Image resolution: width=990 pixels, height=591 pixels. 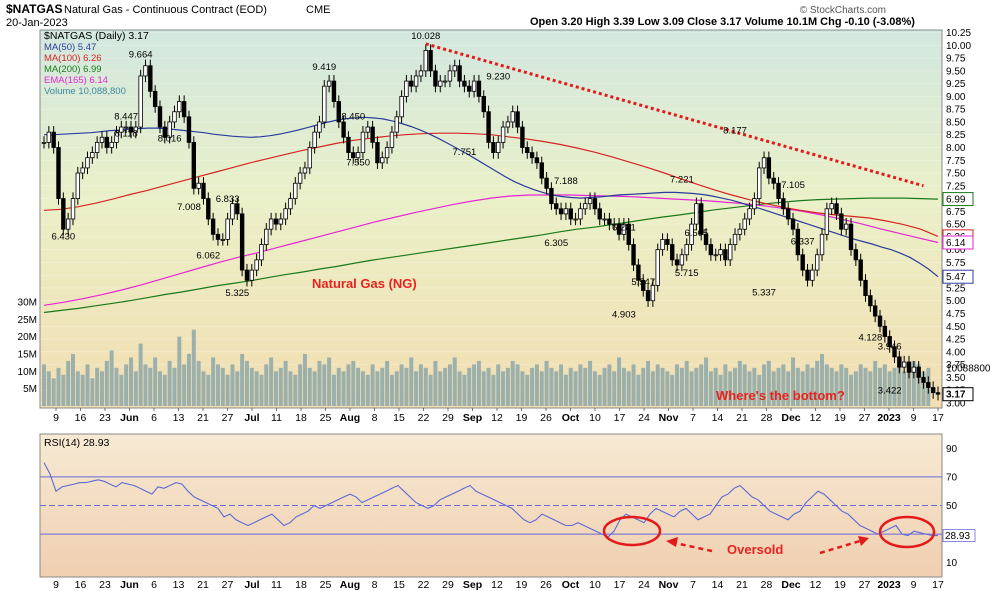 I want to click on time-tick-label: 19, so click(x=840, y=585).